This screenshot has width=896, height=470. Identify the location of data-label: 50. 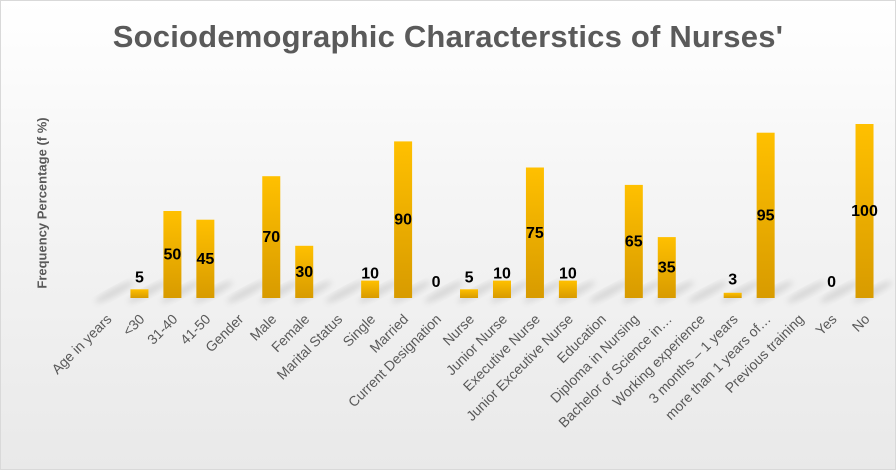
(172, 255).